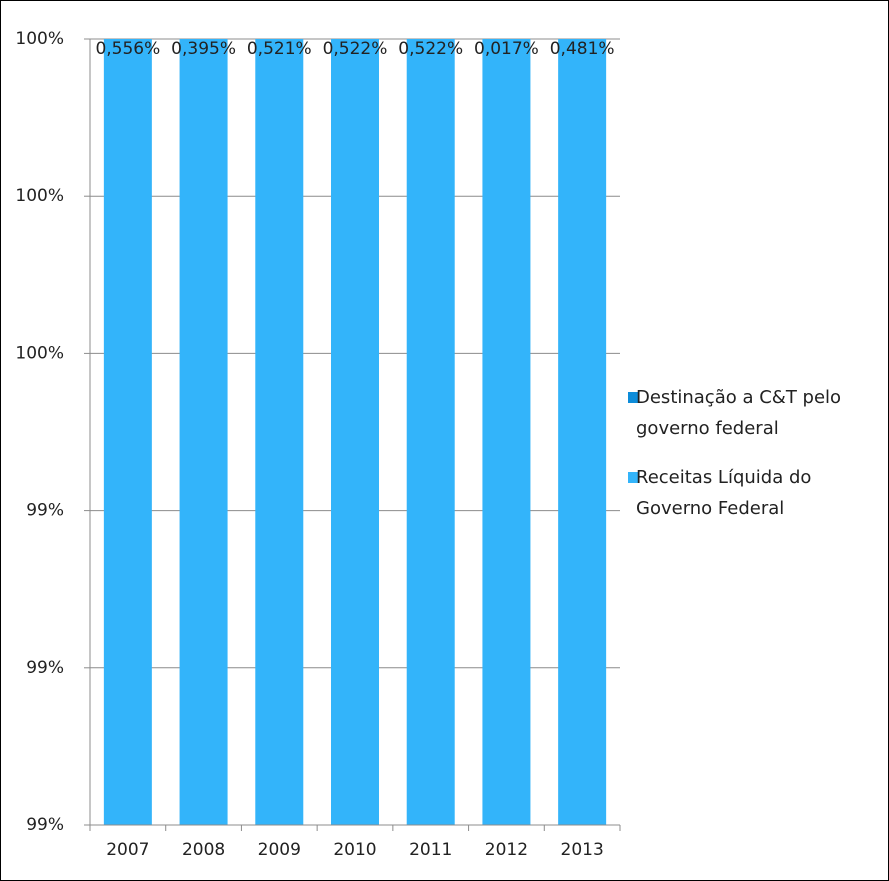 This screenshot has width=889, height=881. Describe the element at coordinates (127, 850) in the screenshot. I see `x-tick-label: 2007` at that location.